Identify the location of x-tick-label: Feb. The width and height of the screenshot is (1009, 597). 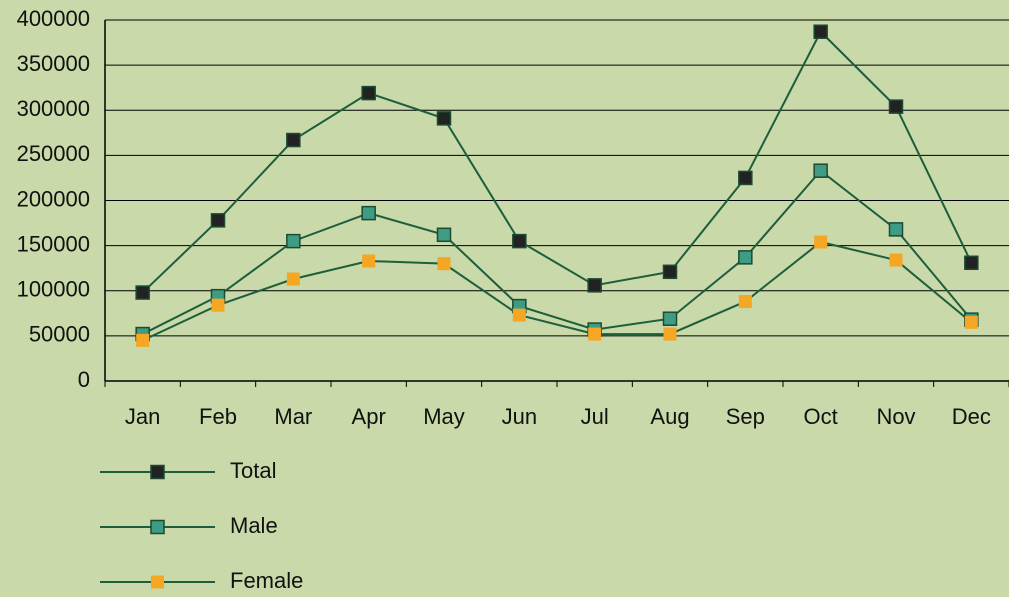
(218, 416).